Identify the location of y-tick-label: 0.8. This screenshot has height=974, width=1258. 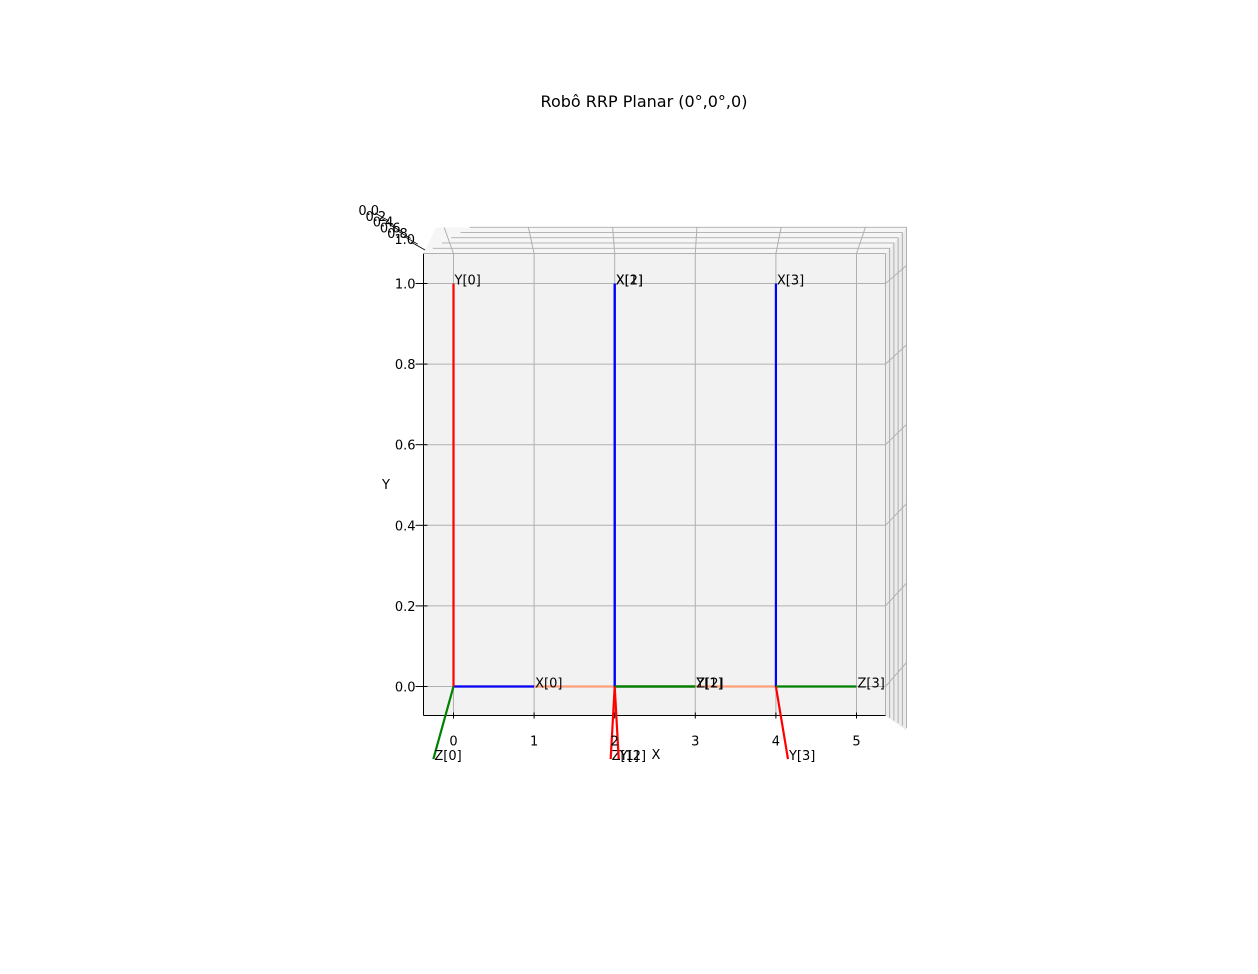
(405, 365).